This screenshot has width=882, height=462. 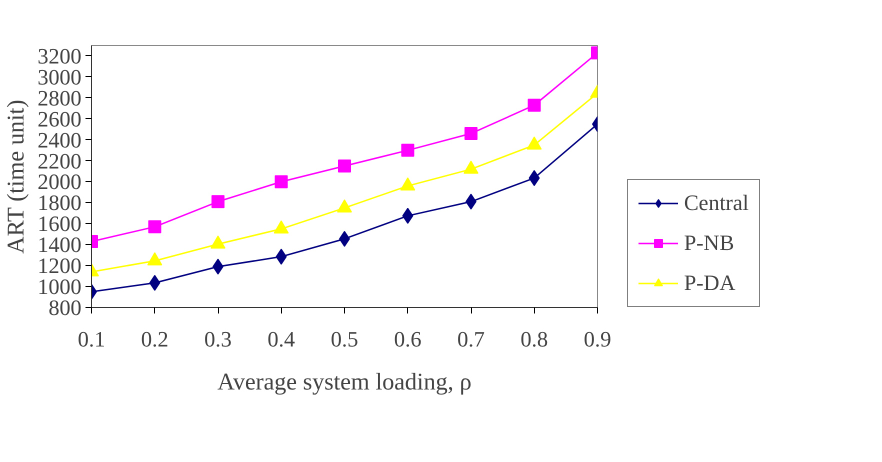 What do you see at coordinates (598, 339) in the screenshot?
I see `x-tick-label: 0.9` at bounding box center [598, 339].